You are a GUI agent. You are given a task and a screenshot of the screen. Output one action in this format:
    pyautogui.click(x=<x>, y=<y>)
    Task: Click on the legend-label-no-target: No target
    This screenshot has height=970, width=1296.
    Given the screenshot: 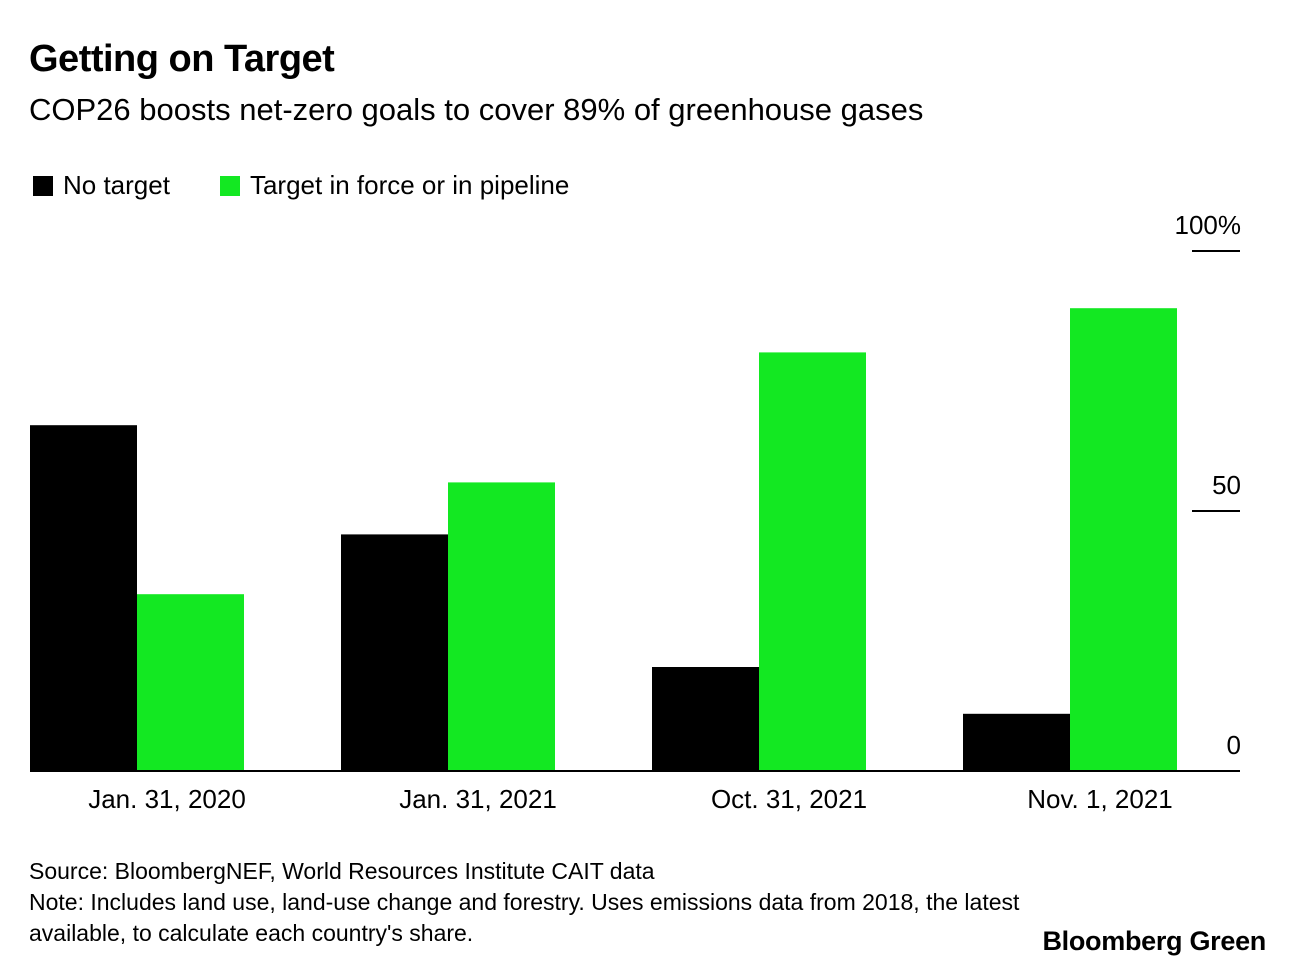 What is the action you would take?
    pyautogui.click(x=116, y=185)
    